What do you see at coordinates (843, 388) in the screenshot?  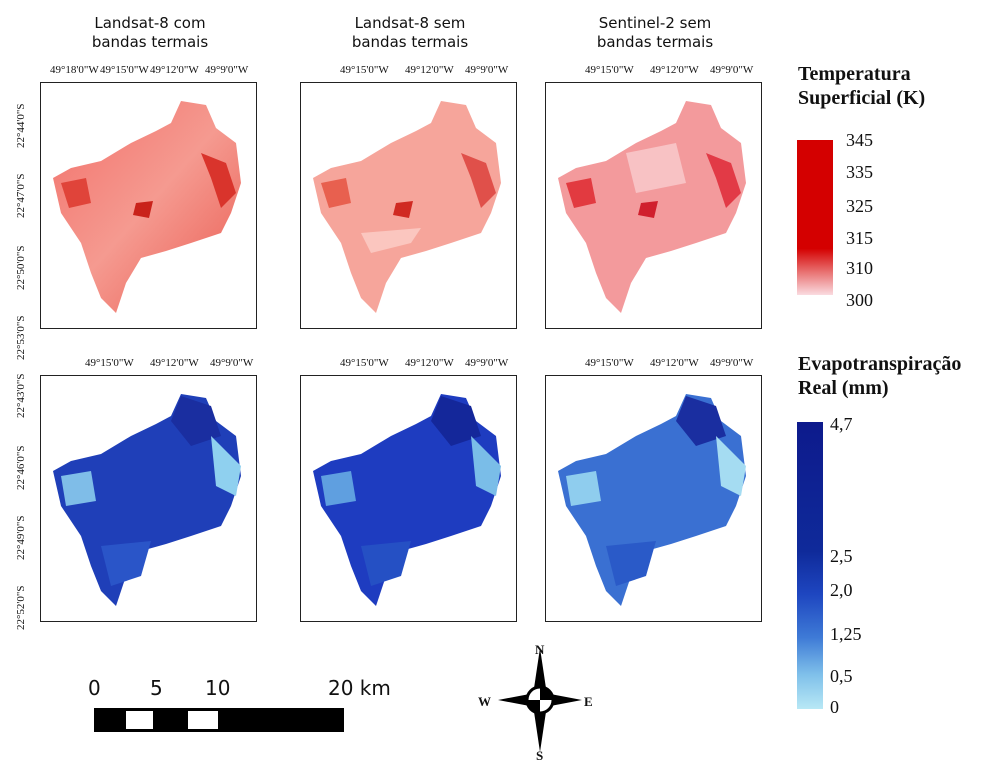 I see `legend-et-title-line2: Real (mm)` at bounding box center [843, 388].